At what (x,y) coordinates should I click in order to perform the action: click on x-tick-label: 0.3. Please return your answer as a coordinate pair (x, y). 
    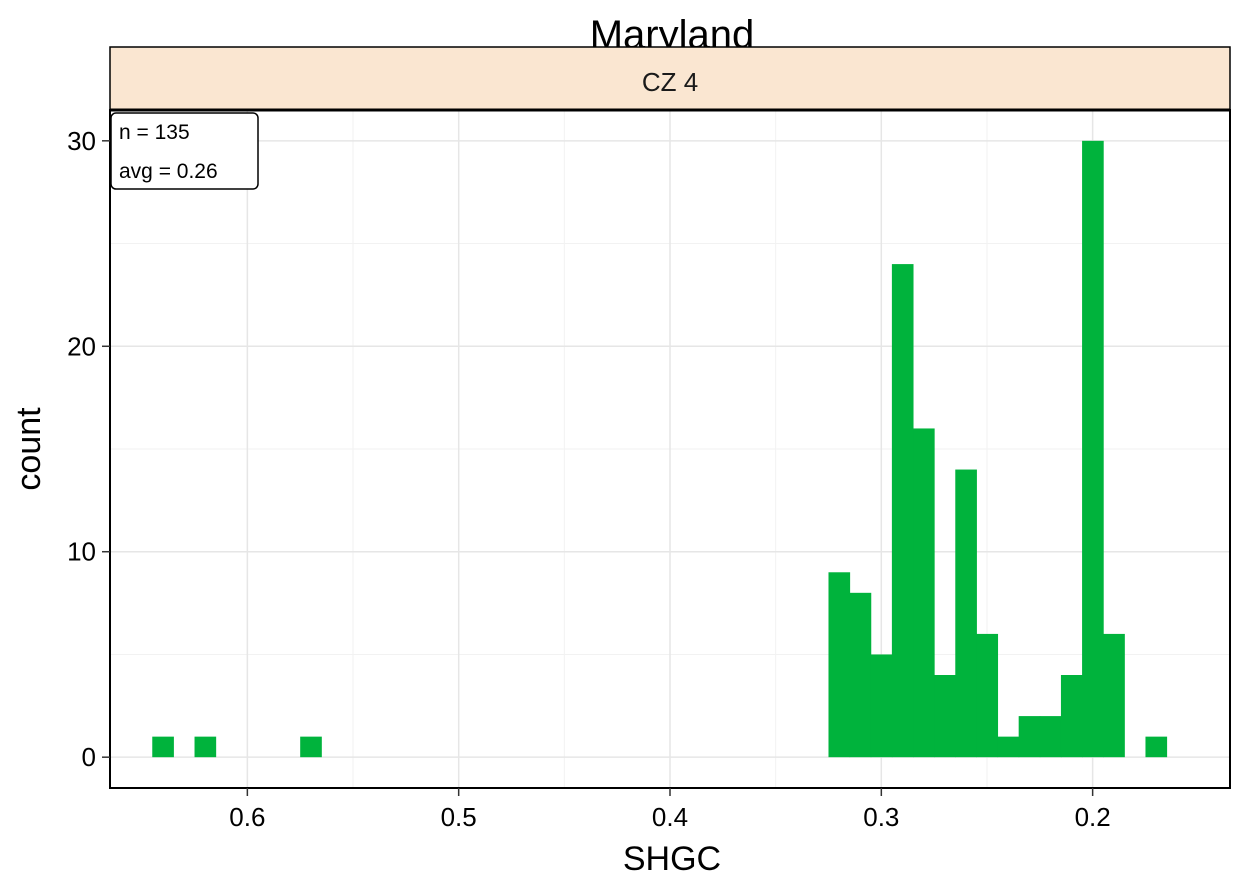
    Looking at the image, I should click on (881, 817).